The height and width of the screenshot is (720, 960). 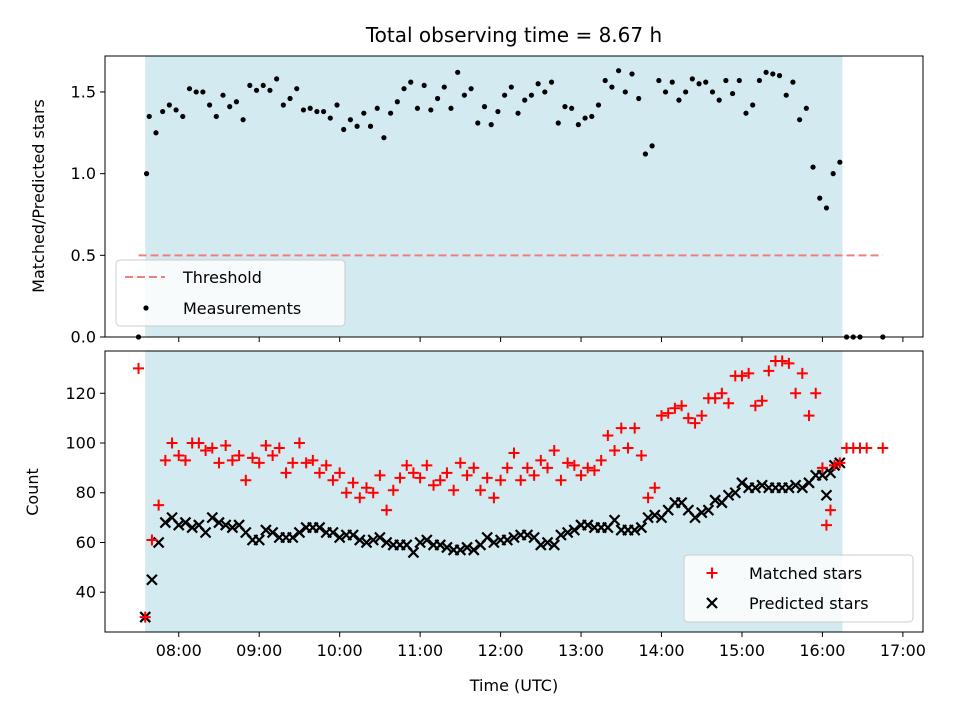 What do you see at coordinates (501, 650) in the screenshot?
I see `bottom-xtick-label: 12:00` at bounding box center [501, 650].